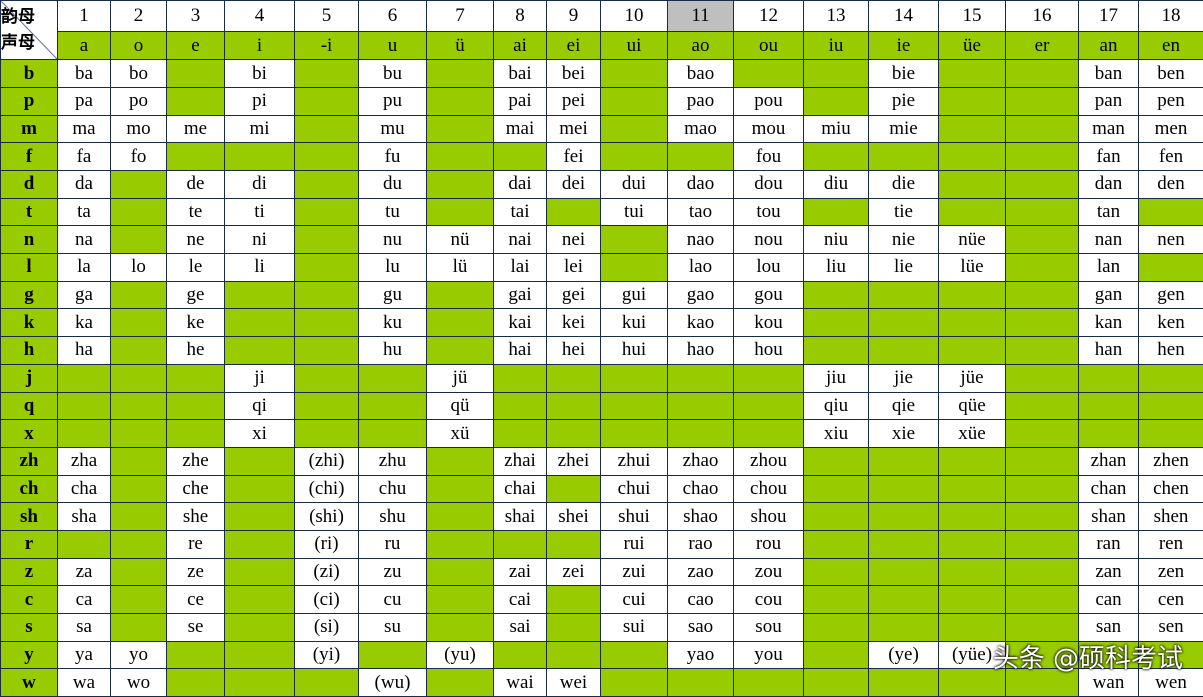  What do you see at coordinates (903, 101) in the screenshot?
I see `syllable: pie` at bounding box center [903, 101].